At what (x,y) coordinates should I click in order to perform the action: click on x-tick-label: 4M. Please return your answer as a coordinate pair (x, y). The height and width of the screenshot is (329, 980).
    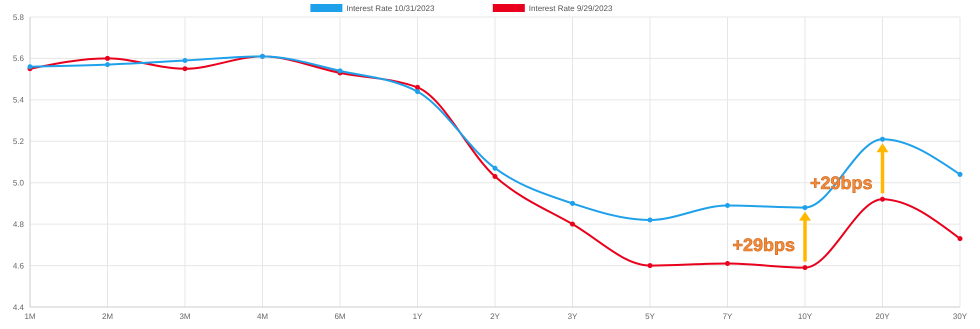
    Looking at the image, I should click on (262, 316).